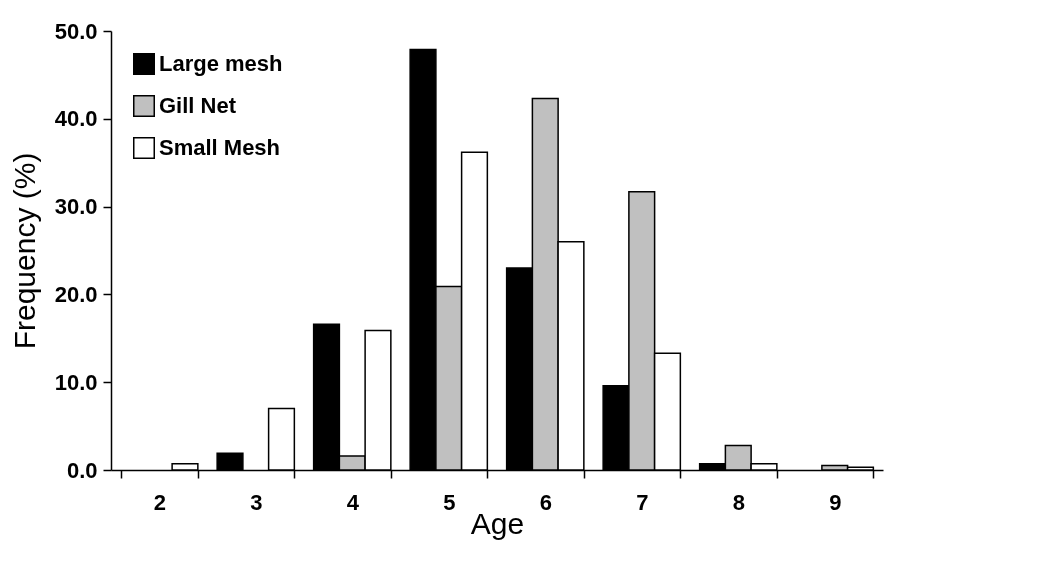 The height and width of the screenshot is (561, 1042). I want to click on y-tick-label: 50.0, so click(76, 31).